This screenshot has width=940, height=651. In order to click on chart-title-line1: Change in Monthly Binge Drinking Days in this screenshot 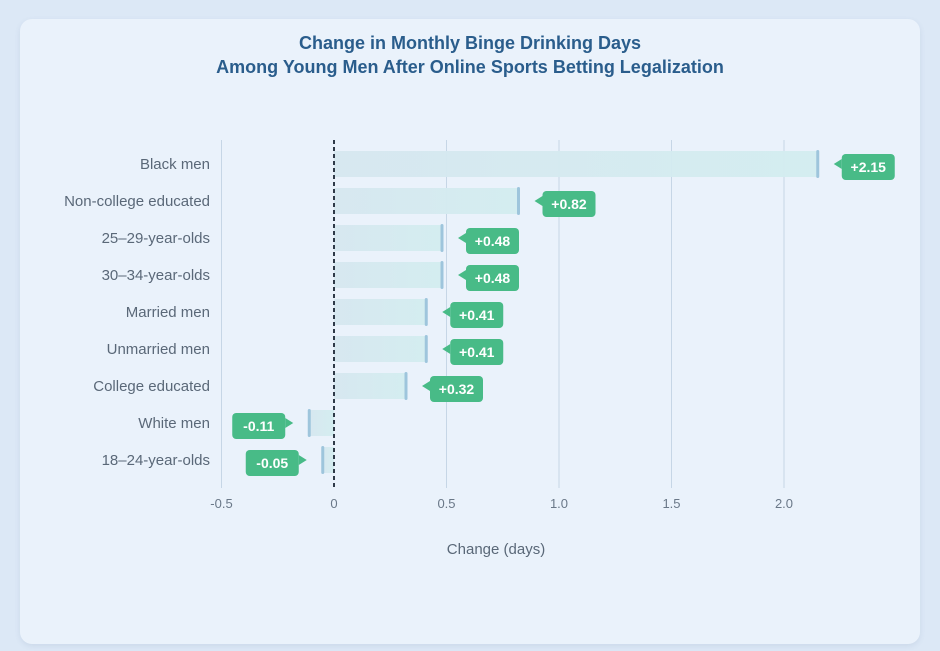, I will do `click(470, 43)`.